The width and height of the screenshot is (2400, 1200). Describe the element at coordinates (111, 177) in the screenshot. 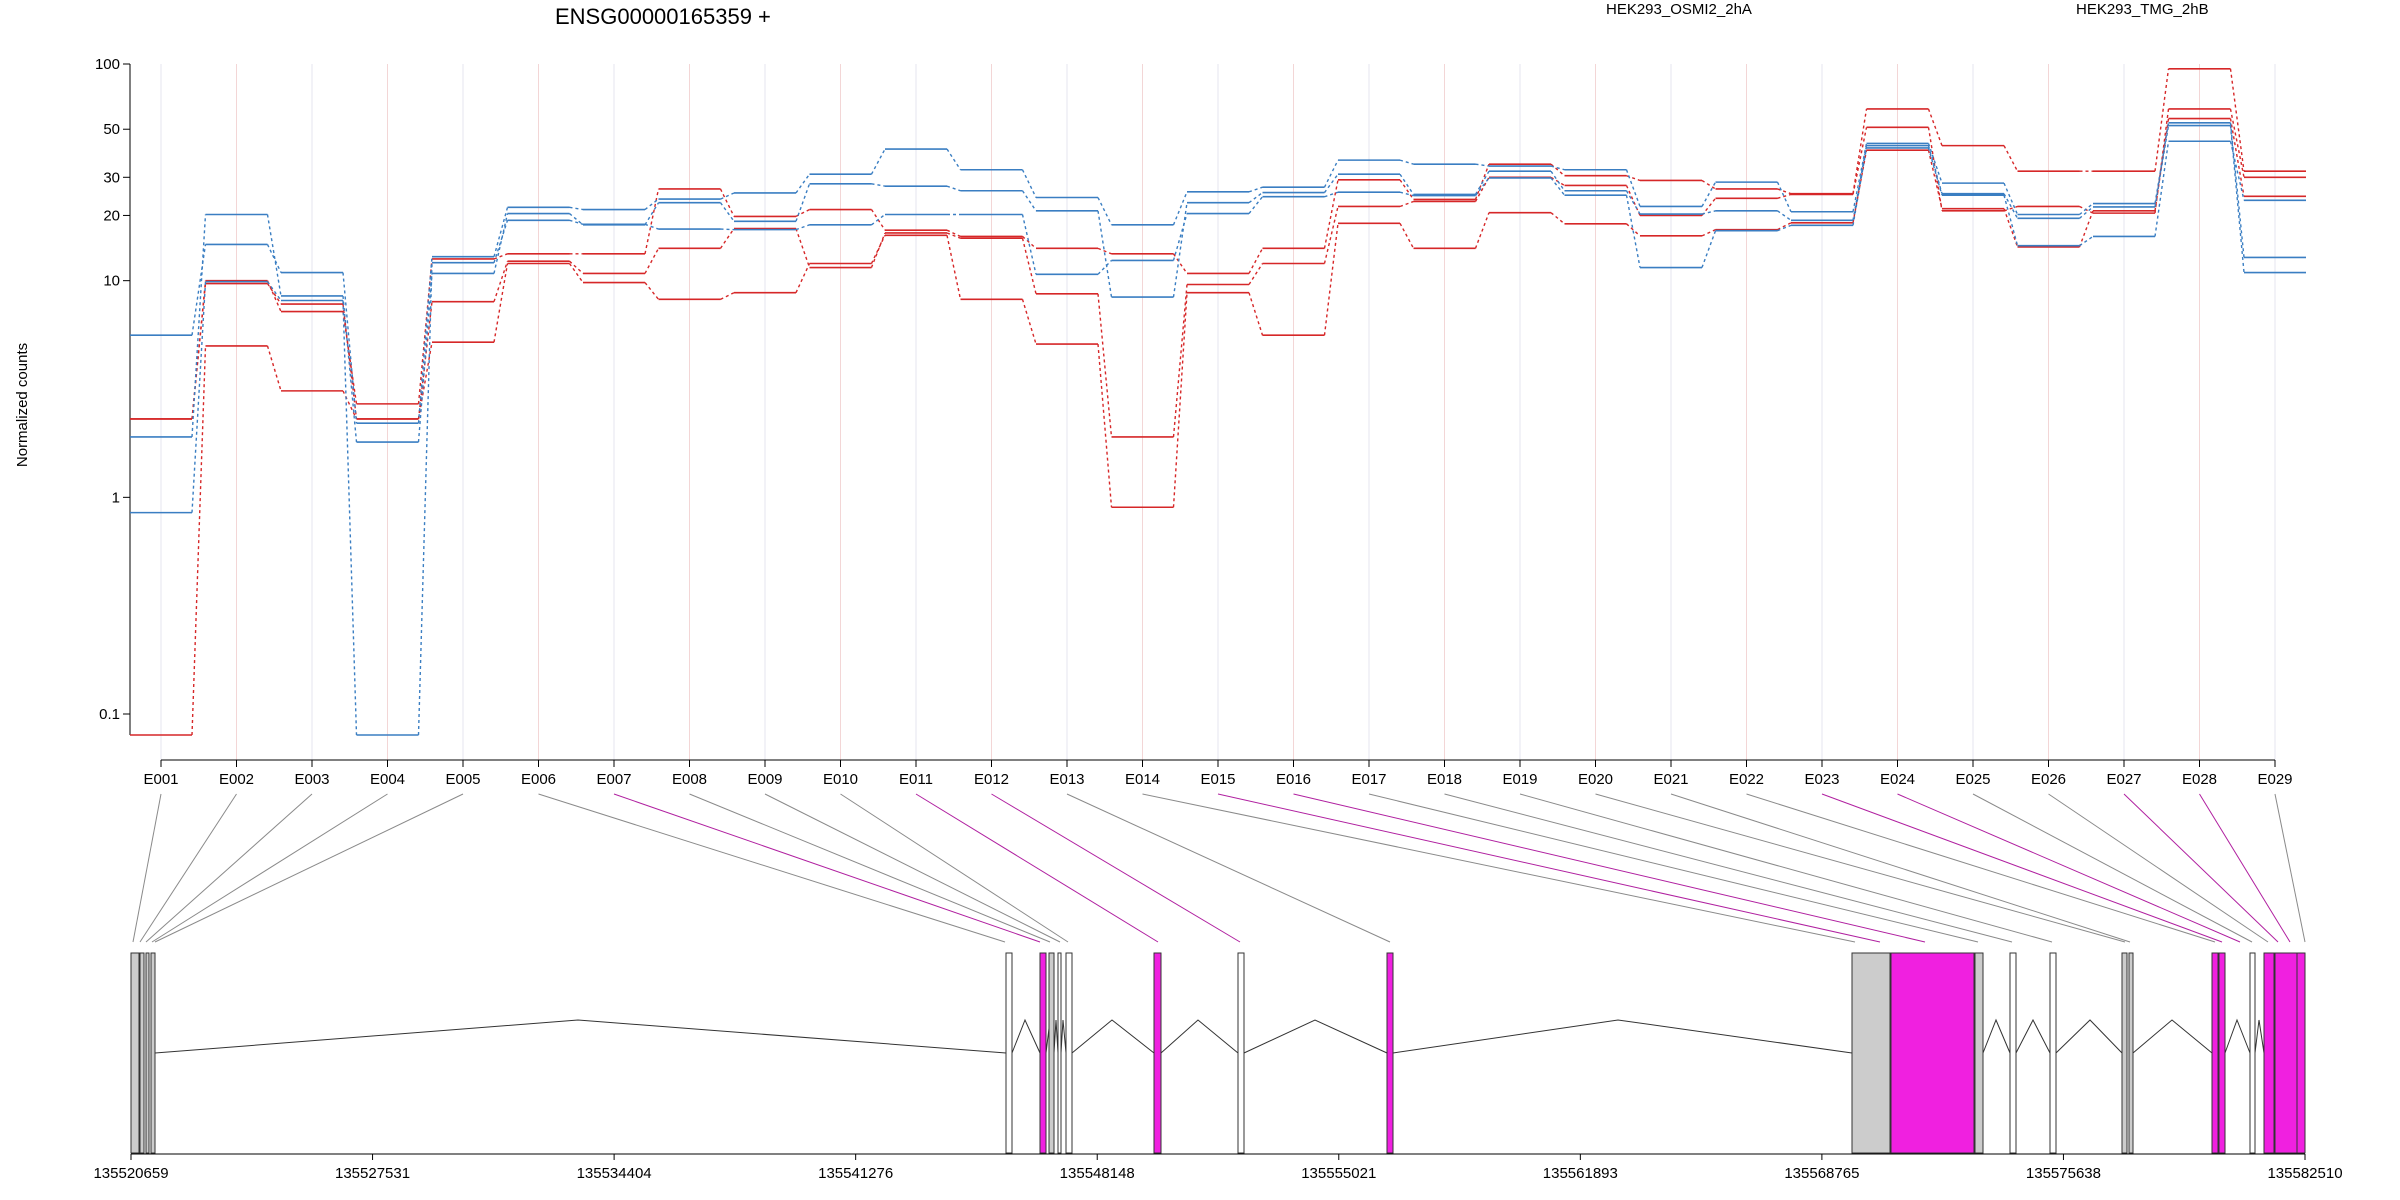

I see `y-tick-label: 30` at that location.